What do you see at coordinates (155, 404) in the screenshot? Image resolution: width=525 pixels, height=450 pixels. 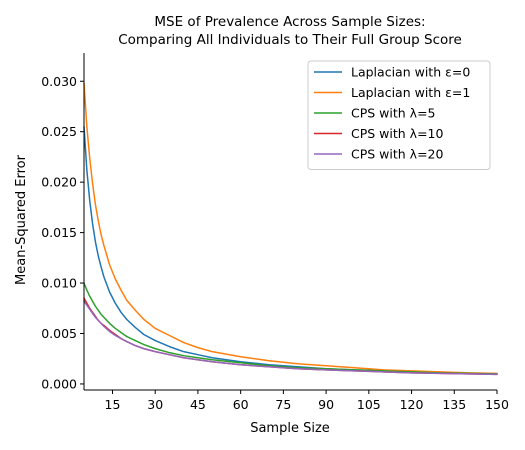 I see `x-tick-label: 30` at bounding box center [155, 404].